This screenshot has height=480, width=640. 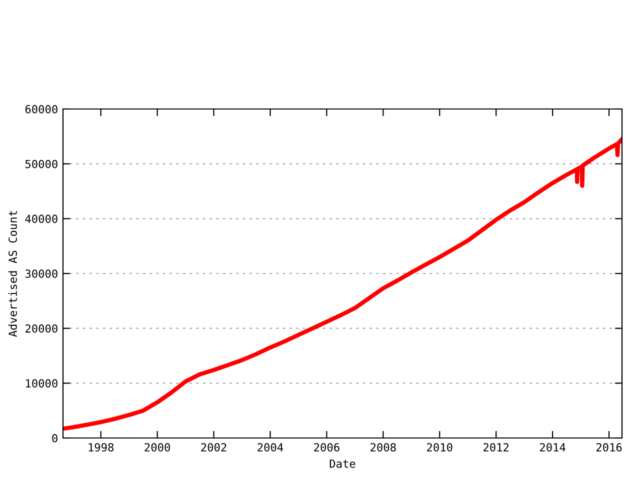 I want to click on x-tick-label: 2010, so click(x=439, y=447).